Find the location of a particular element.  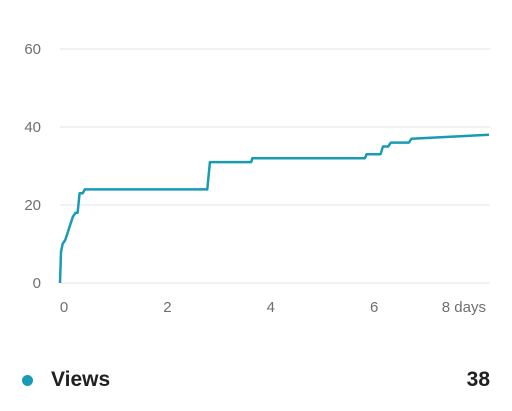

y-tick-label: 20 is located at coordinates (32, 205).